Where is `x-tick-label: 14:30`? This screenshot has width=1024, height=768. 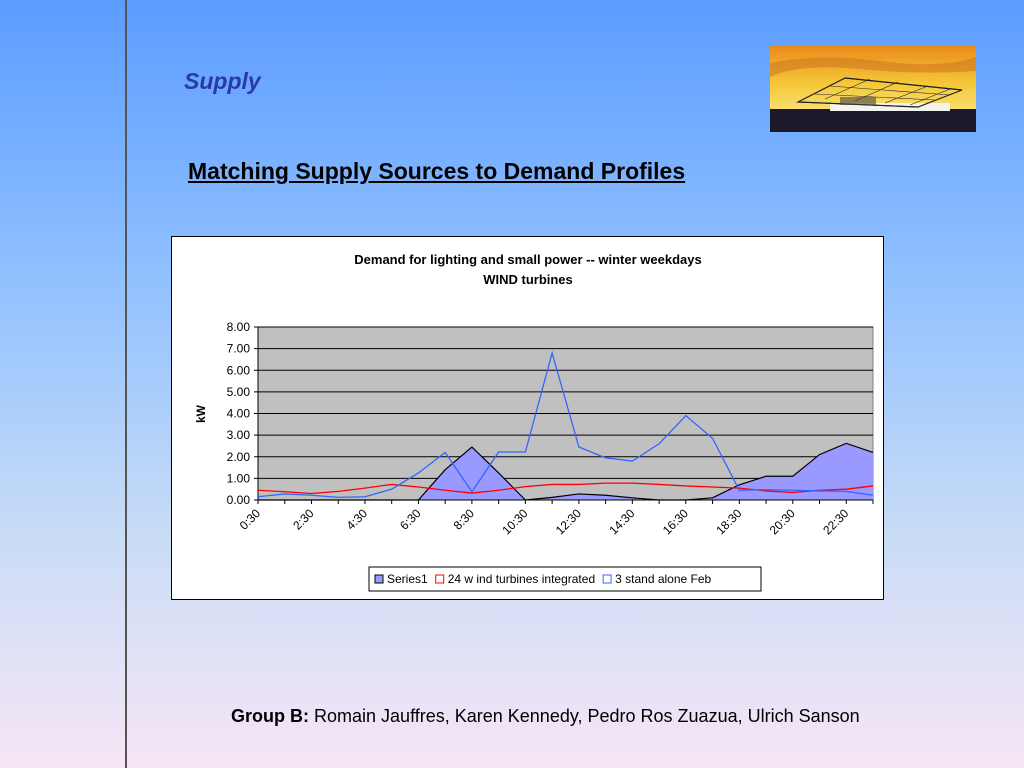 x-tick-label: 14:30 is located at coordinates (621, 521).